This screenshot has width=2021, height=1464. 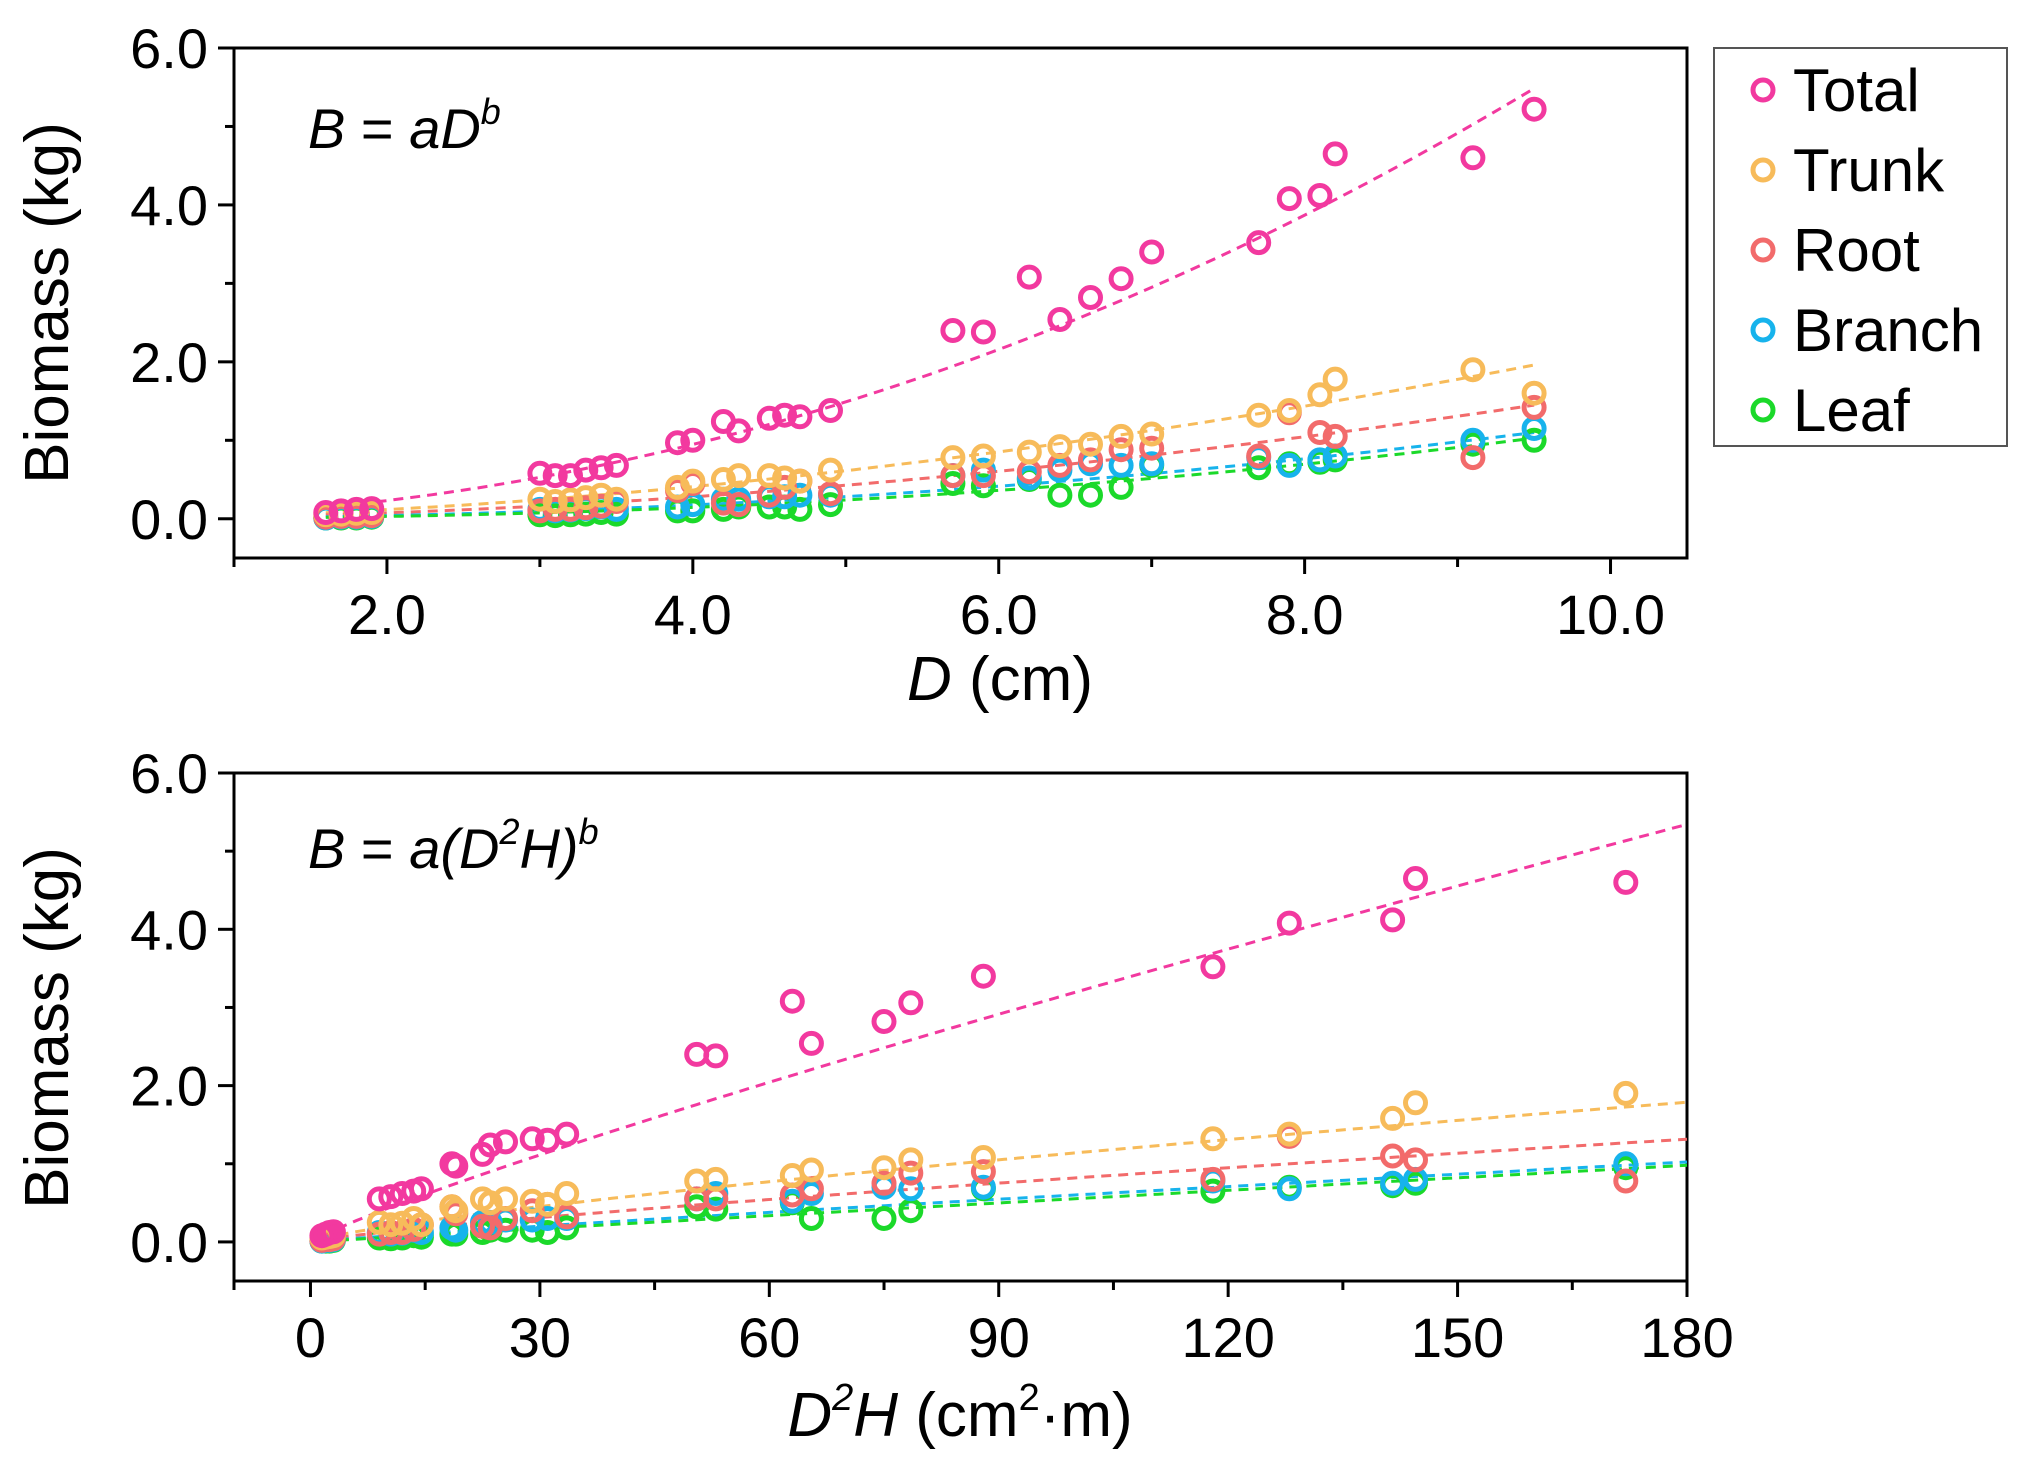 I want to click on bottom-x-tick-label: 0, so click(x=310, y=1337).